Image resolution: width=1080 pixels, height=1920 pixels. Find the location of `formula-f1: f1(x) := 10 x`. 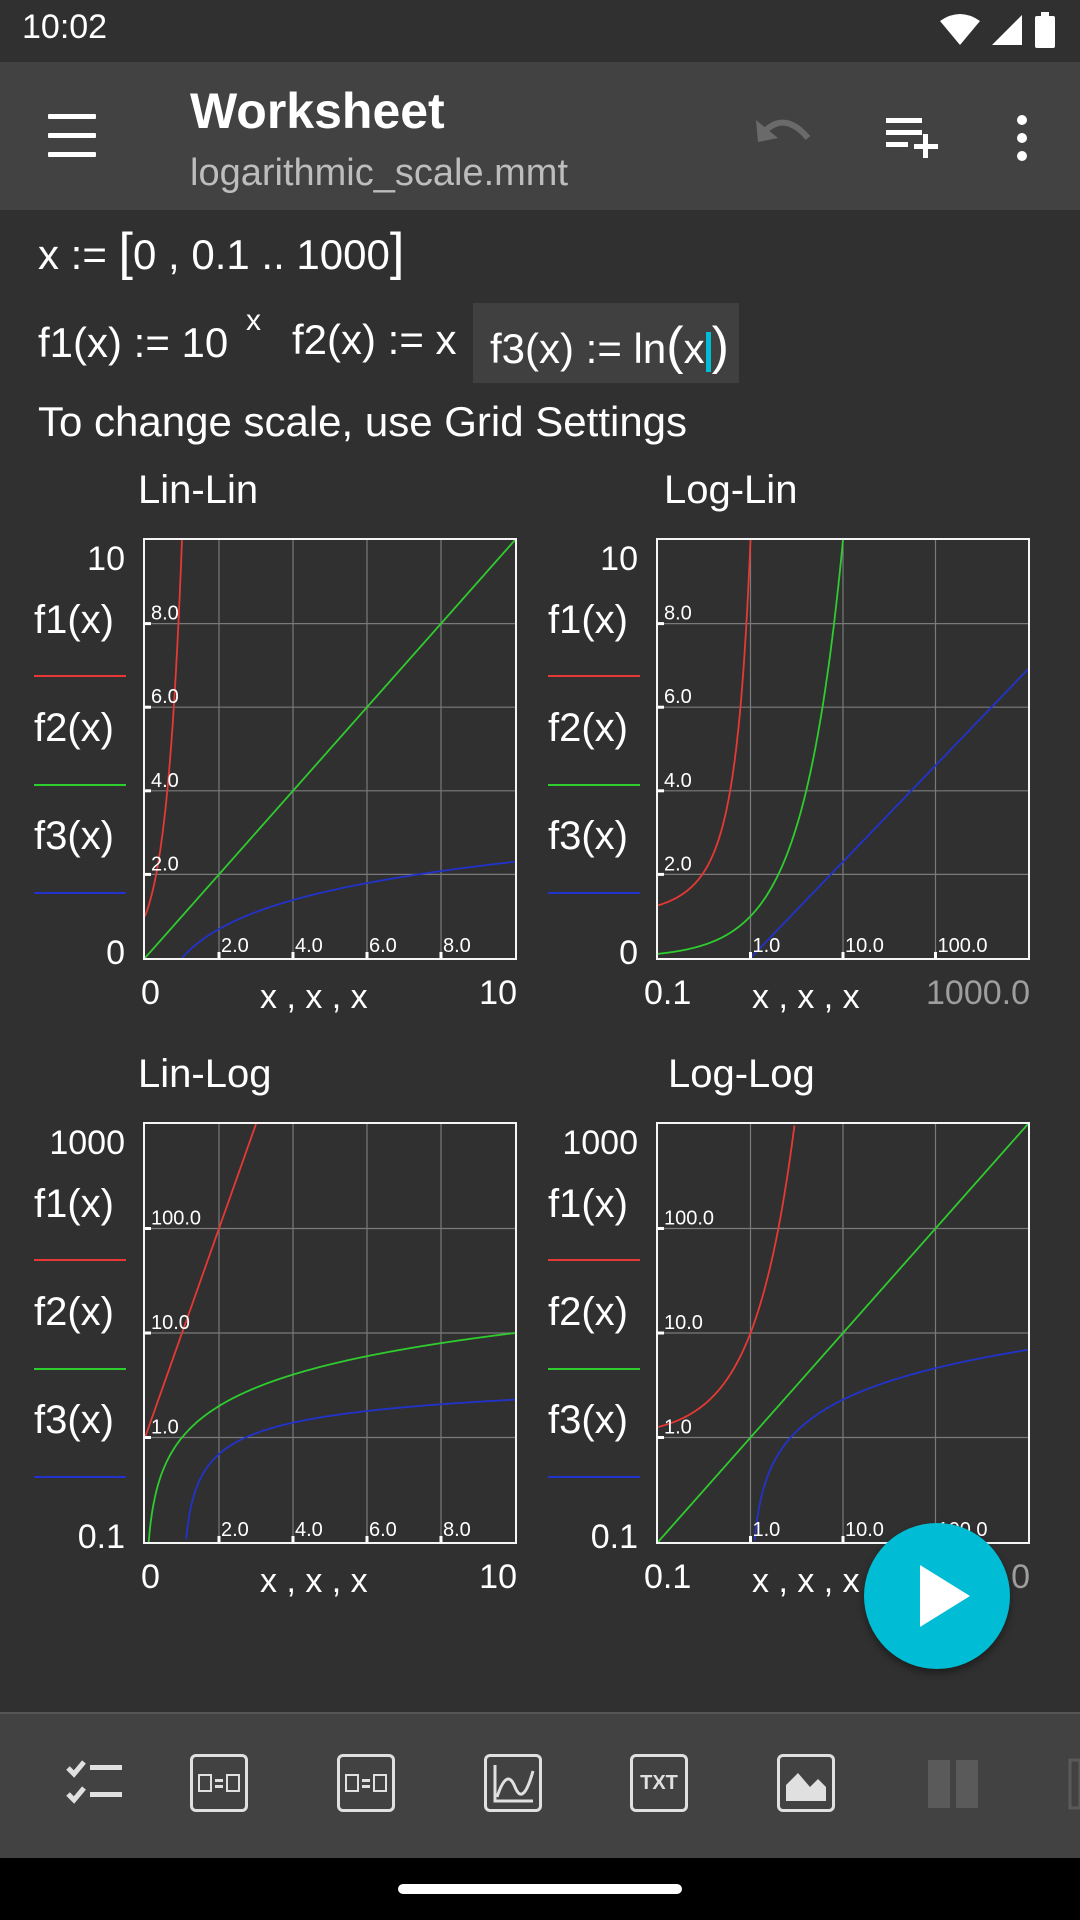

formula-f1: f1(x) := 10 x is located at coordinates (149, 335).